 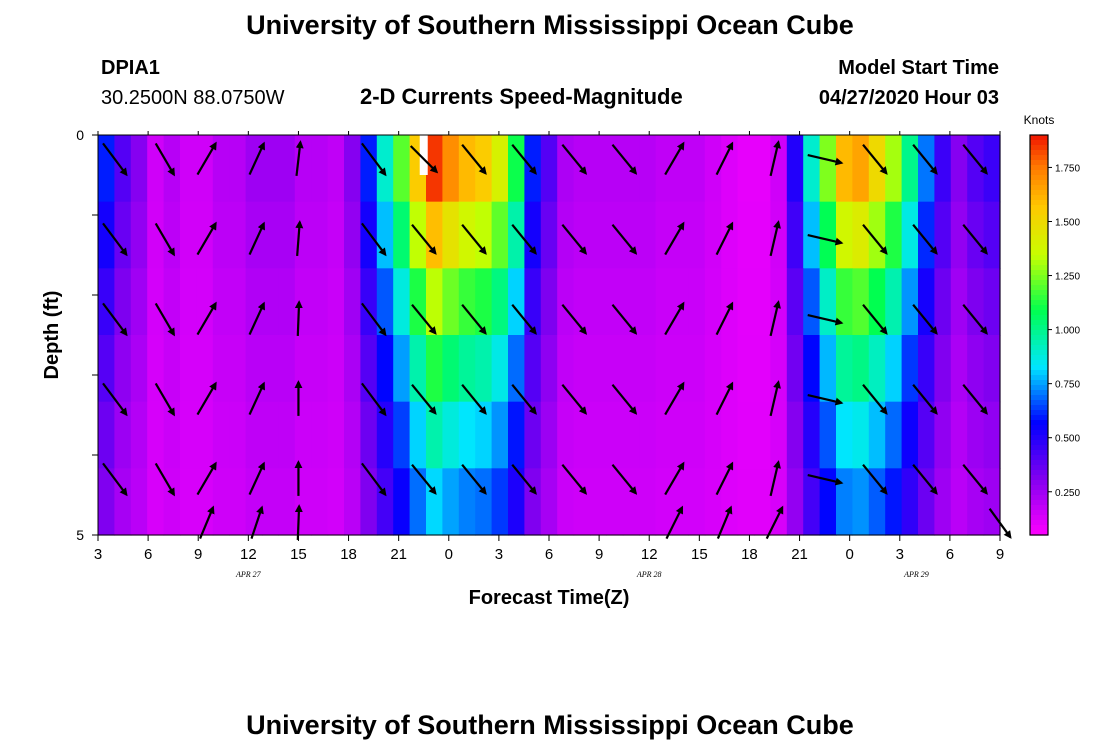 What do you see at coordinates (908, 98) in the screenshot?
I see `model-start-time: 04/27/2020 Hour 03` at bounding box center [908, 98].